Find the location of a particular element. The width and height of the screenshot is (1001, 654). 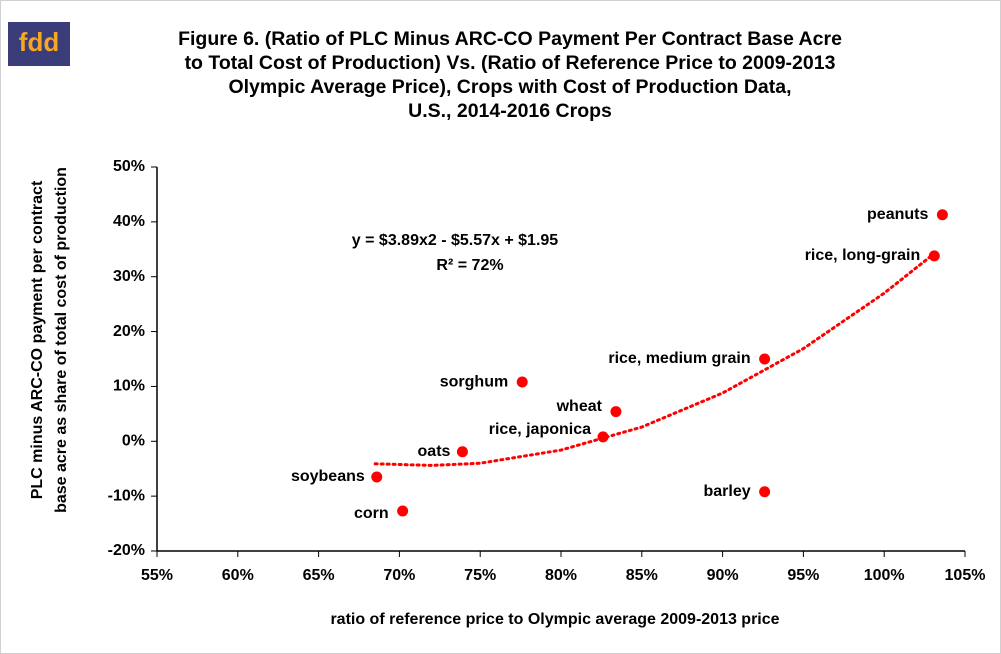

x-tick-label: 105% is located at coordinates (965, 575).